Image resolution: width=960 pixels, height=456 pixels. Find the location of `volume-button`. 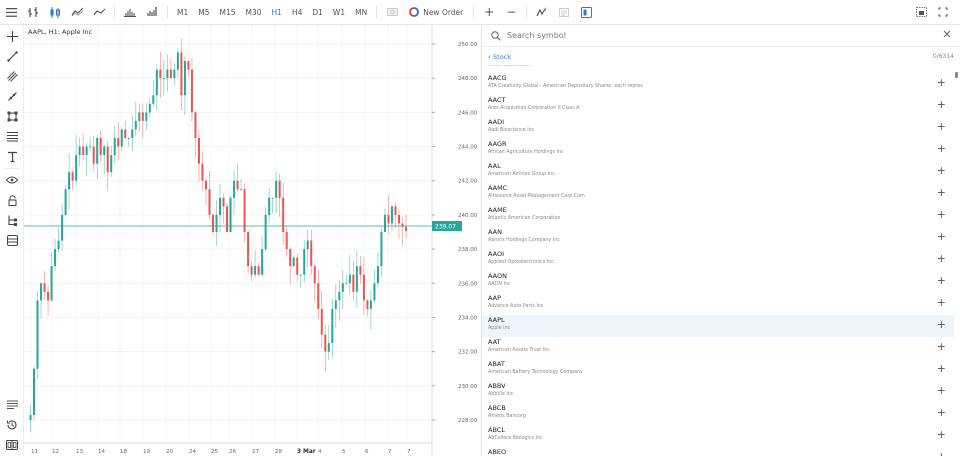

volume-button is located at coordinates (130, 12).